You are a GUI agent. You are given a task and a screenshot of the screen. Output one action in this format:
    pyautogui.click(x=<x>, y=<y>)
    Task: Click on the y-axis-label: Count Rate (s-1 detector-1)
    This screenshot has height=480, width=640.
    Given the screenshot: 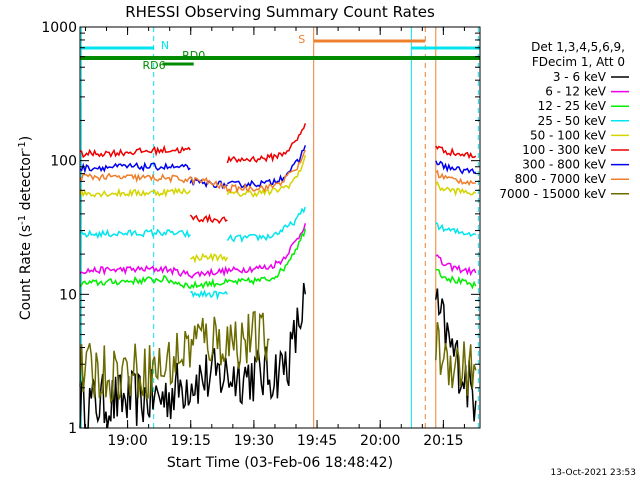 What is the action you would take?
    pyautogui.click(x=25, y=228)
    